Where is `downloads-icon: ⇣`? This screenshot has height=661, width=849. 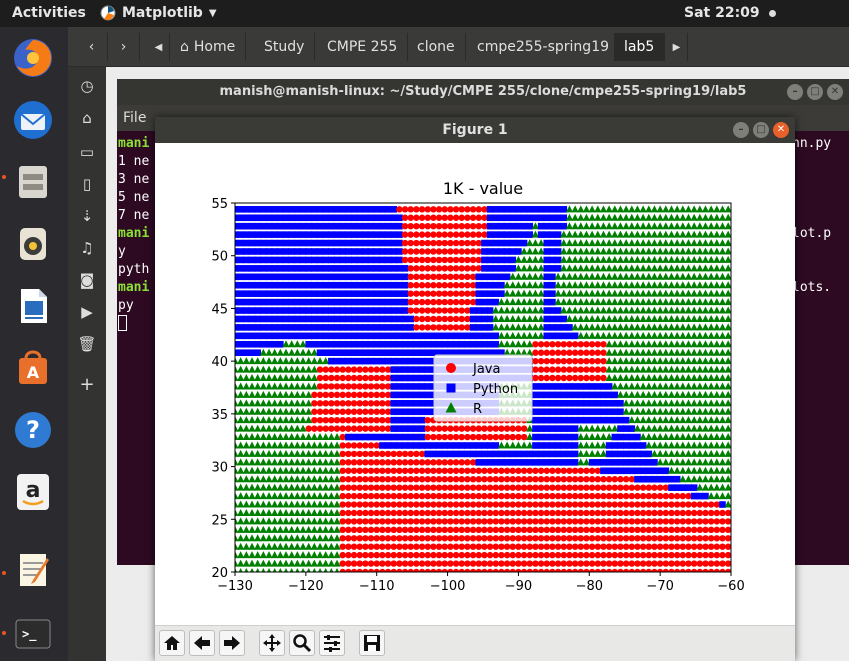
downloads-icon: ⇣ is located at coordinates (87, 216).